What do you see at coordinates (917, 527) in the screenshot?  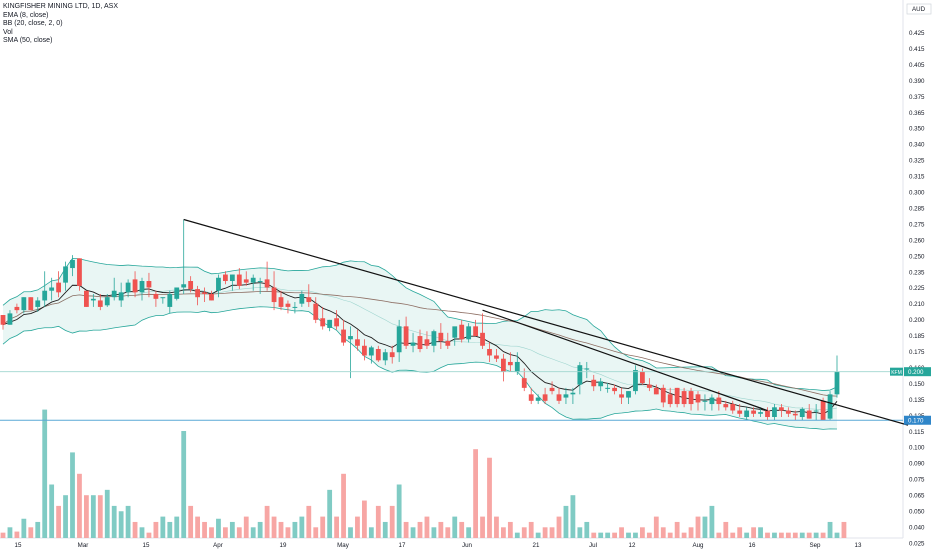 I see `y-tick-label: 0.040` at bounding box center [917, 527].